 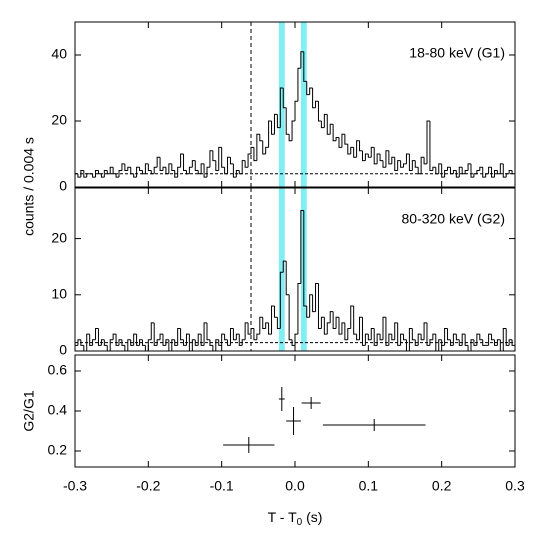 What do you see at coordinates (58, 370) in the screenshot?
I see `y-tick-label: 0.6` at bounding box center [58, 370].